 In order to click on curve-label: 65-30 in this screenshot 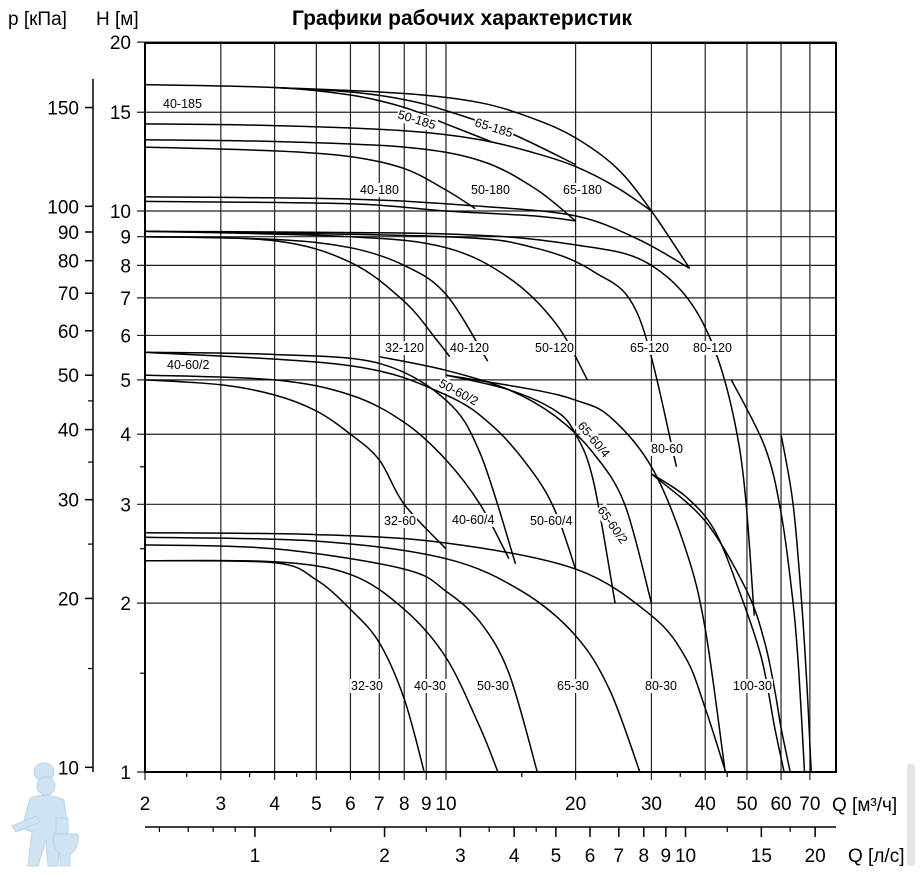, I will do `click(573, 686)`.